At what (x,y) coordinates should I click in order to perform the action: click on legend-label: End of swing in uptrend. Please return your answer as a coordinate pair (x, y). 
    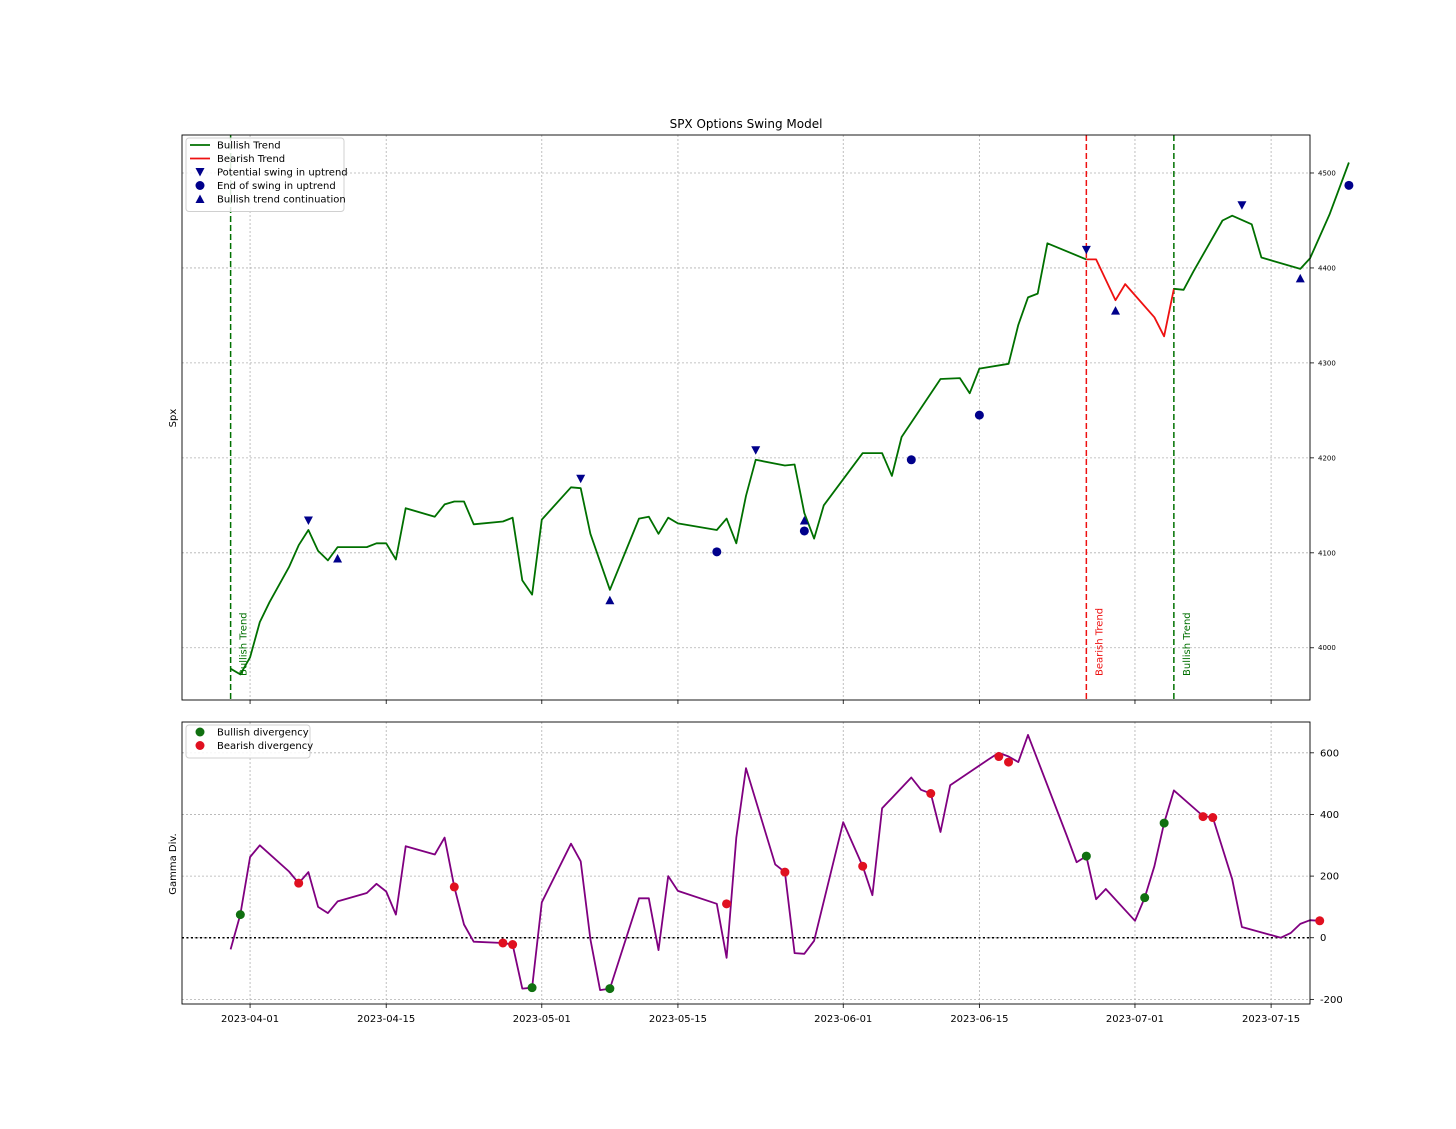
    Looking at the image, I should click on (276, 186).